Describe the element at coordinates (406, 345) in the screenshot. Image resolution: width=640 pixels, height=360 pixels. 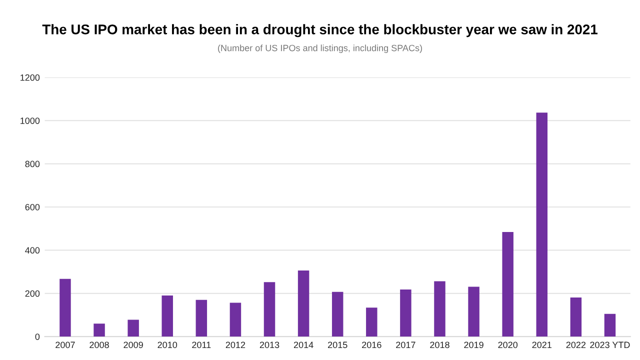
I see `x-tick-label: 2017` at that location.